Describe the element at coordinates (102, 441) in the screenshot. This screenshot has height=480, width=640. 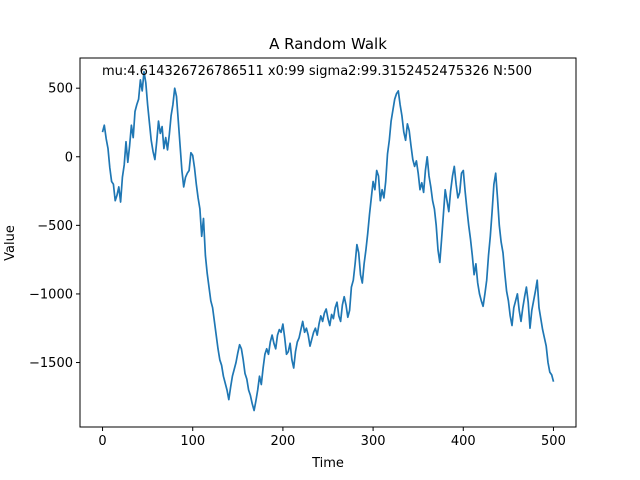
I see `x-tick-label: 0` at that location.